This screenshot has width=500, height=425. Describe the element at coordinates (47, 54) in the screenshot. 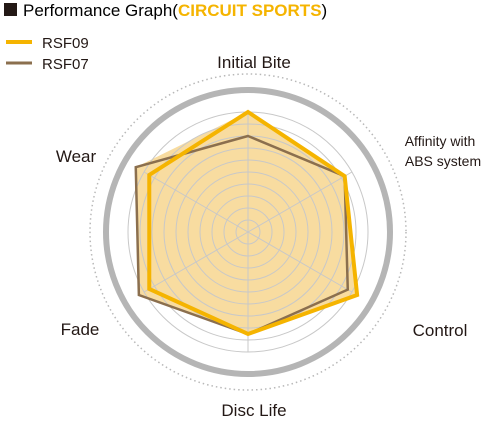

I see `legend: RSF09 RSF07` at that location.